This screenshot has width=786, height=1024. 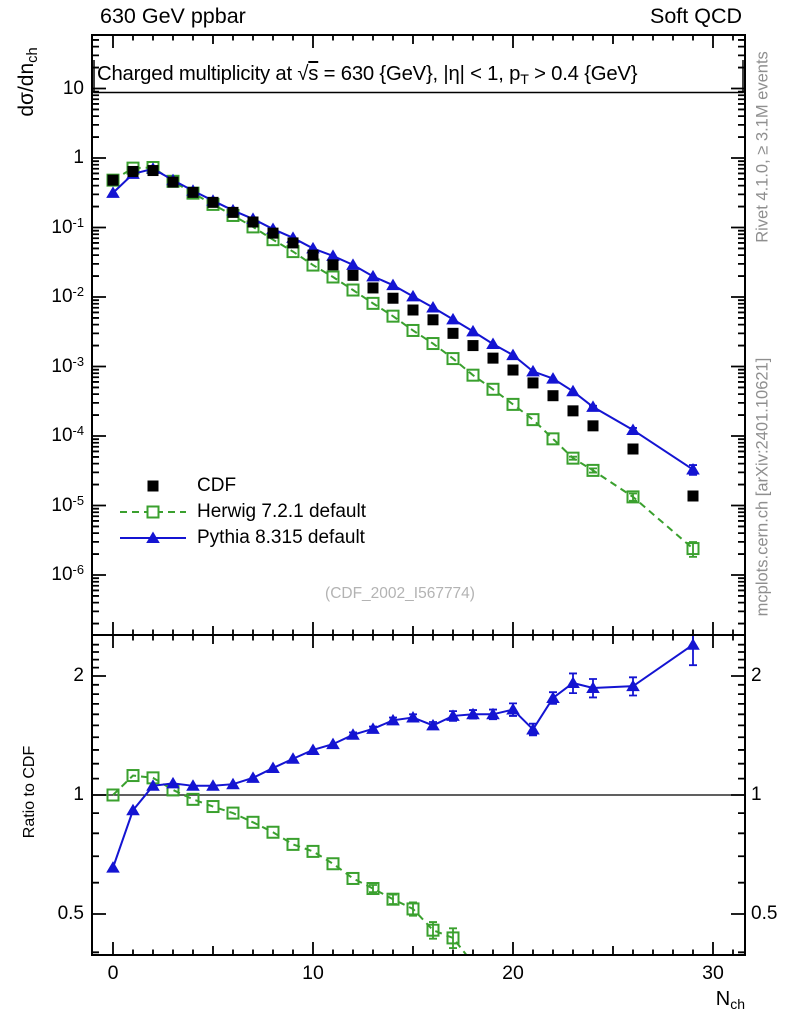 What do you see at coordinates (67, 295) in the screenshot?
I see `y-tick-label-main: 10⁻²` at bounding box center [67, 295].